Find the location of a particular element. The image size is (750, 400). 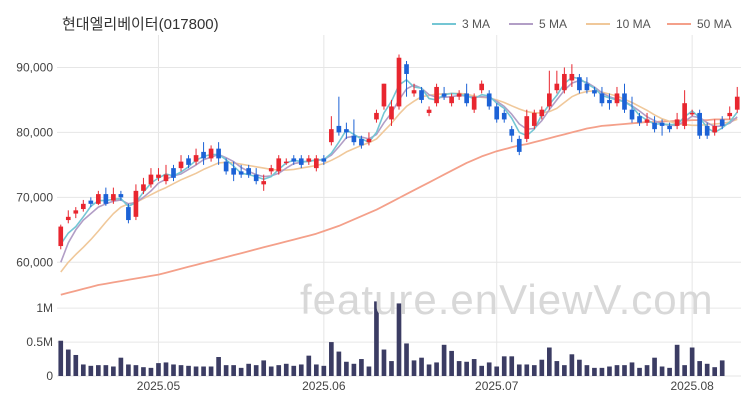

price-tick-label: 70,000 is located at coordinates (34, 197).